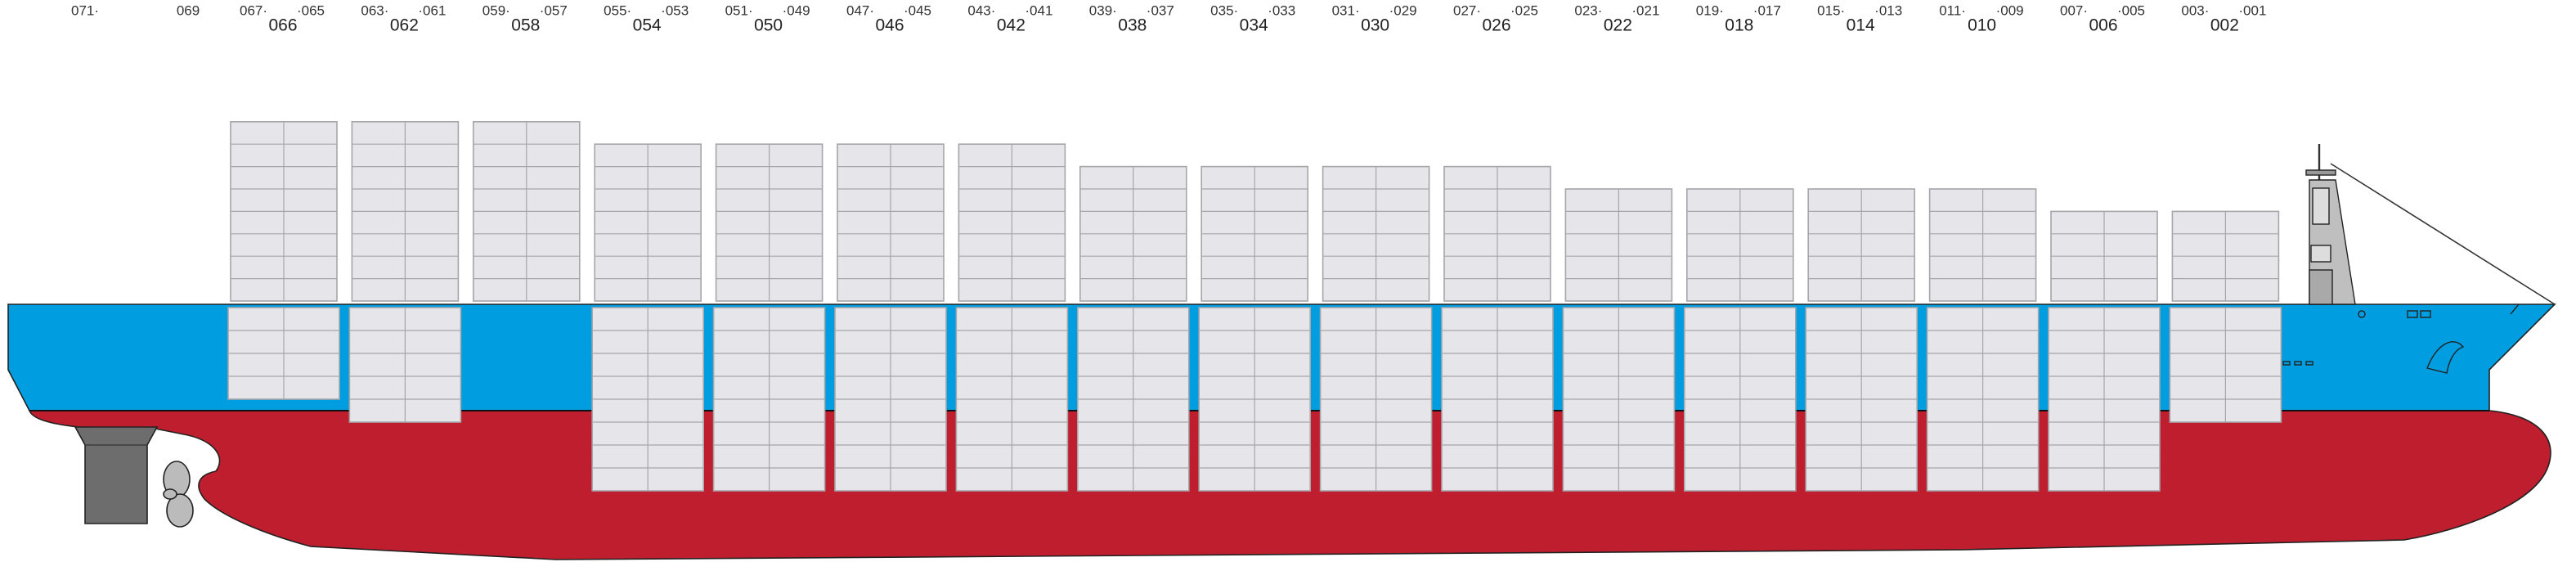 The height and width of the screenshot is (562, 2576). I want to click on bay-label: ·013, so click(1888, 10).